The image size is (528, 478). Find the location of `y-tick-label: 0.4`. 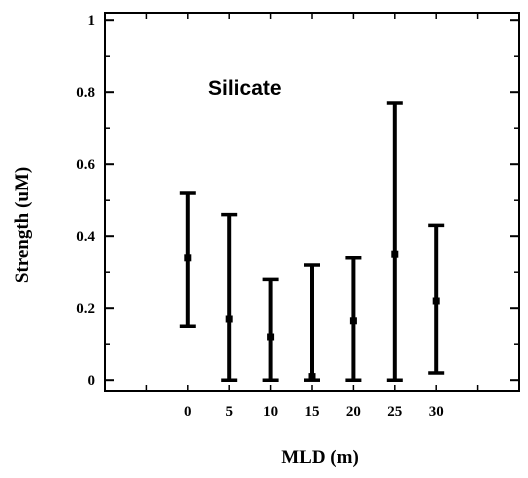

y-tick-label: 0.4 is located at coordinates (85, 237).